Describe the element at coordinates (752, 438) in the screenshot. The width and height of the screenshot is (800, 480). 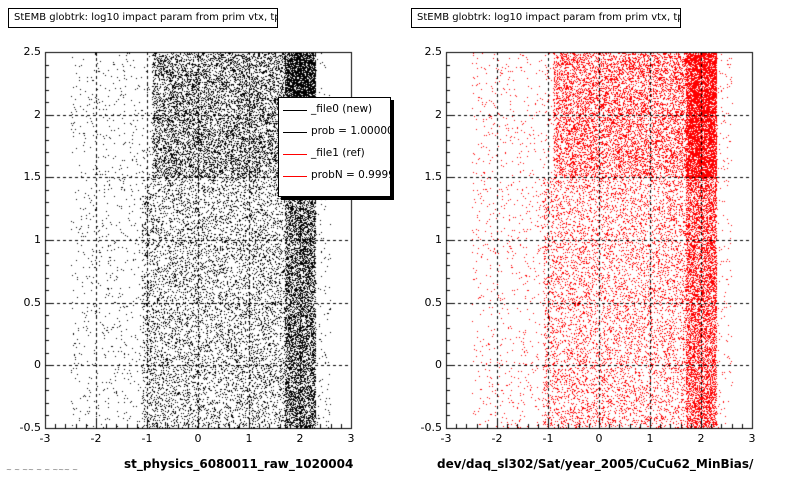
I see `right-x-tick-label: 3` at that location.